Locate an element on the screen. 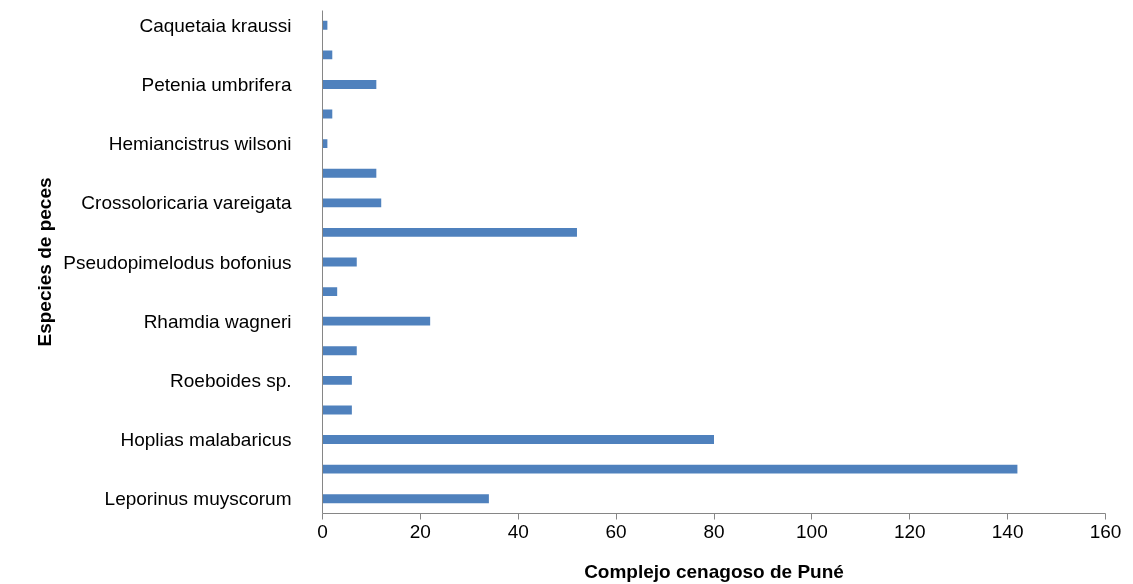 The width and height of the screenshot is (1133, 584). y-tick-label: Roeboides sp. is located at coordinates (231, 380).